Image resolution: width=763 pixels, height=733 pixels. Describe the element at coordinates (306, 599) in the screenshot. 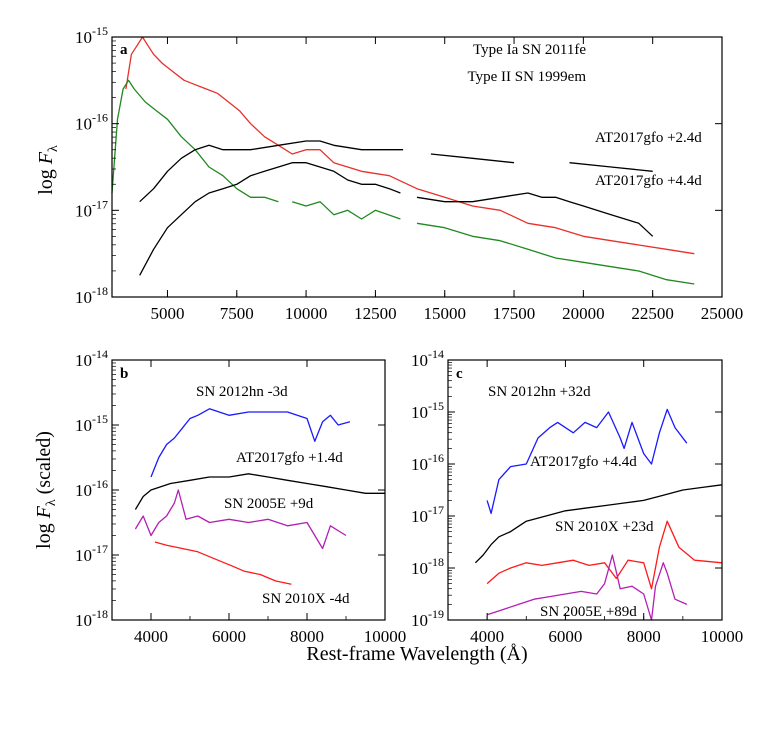

I see `annot-sn2010x-m4d: SN 2010X -4d` at that location.